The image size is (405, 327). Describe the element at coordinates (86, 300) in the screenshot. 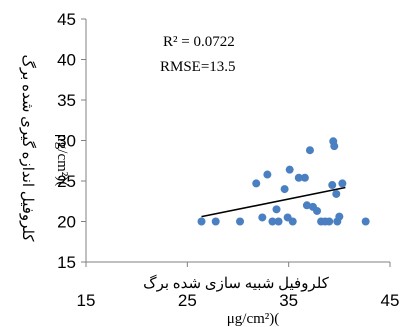

I see `x-tick-label: 15` at that location.